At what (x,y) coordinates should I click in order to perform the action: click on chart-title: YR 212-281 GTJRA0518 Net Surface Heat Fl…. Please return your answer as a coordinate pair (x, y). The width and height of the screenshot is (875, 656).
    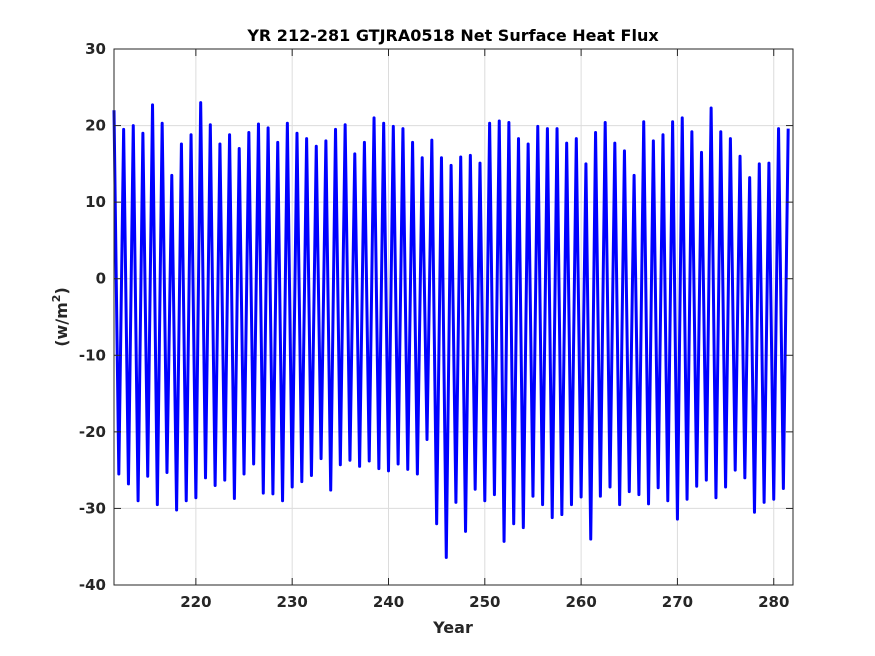
    Looking at the image, I should click on (452, 35).